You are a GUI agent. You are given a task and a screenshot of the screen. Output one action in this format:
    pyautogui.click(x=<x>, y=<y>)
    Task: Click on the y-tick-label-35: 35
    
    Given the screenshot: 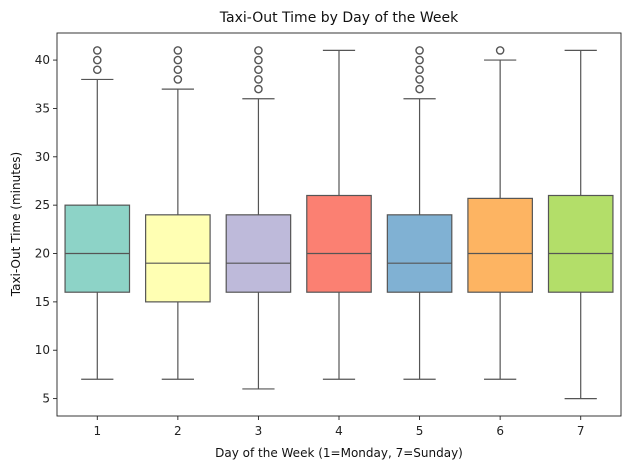 What is the action you would take?
    pyautogui.click(x=42, y=108)
    